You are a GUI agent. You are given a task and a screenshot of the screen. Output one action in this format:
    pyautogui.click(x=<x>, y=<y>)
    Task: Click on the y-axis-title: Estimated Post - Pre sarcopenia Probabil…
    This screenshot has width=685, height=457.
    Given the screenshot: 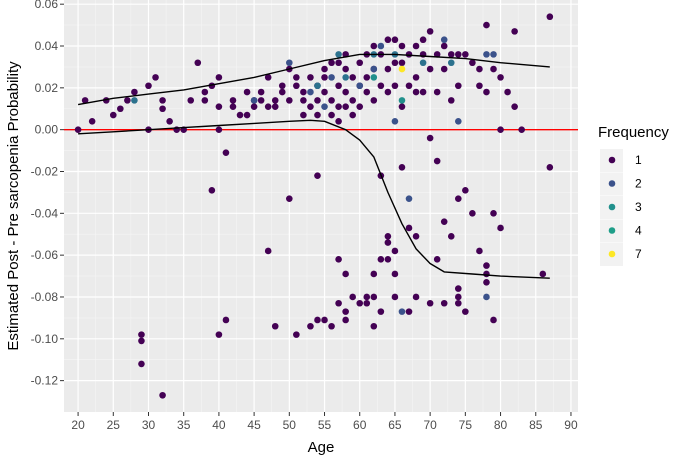 What is the action you would take?
    pyautogui.click(x=13, y=206)
    